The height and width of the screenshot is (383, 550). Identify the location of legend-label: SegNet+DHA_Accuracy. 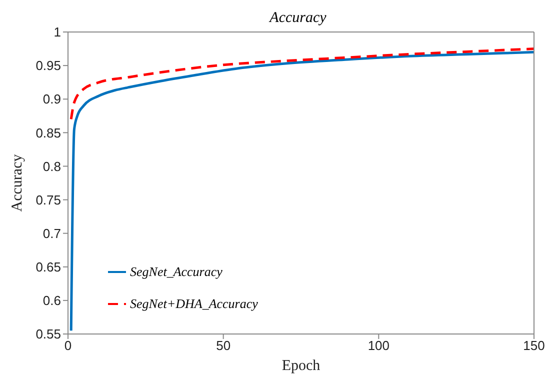
(194, 304).